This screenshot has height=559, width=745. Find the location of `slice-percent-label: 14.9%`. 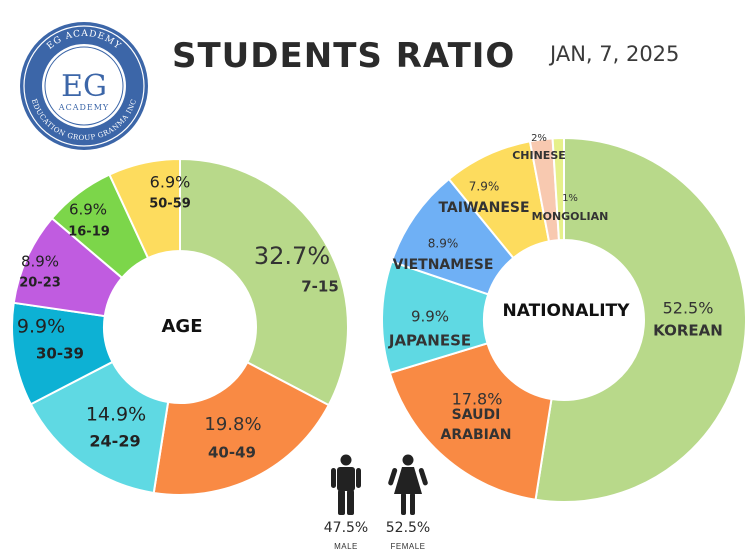

slice-percent-label: 14.9% is located at coordinates (116, 415).